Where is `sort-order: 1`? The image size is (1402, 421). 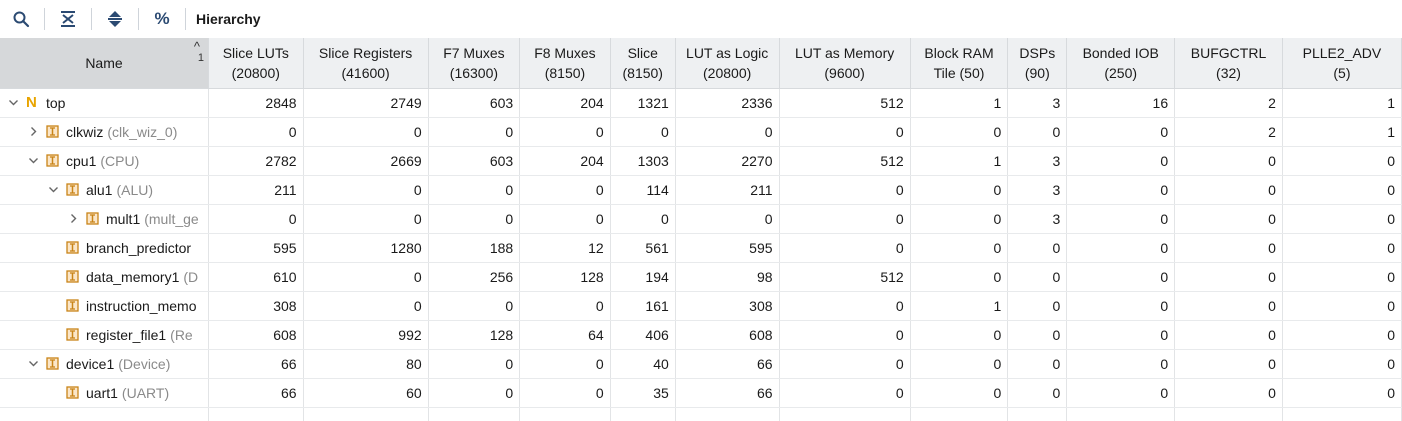
sort-order: 1 is located at coordinates (200, 58).